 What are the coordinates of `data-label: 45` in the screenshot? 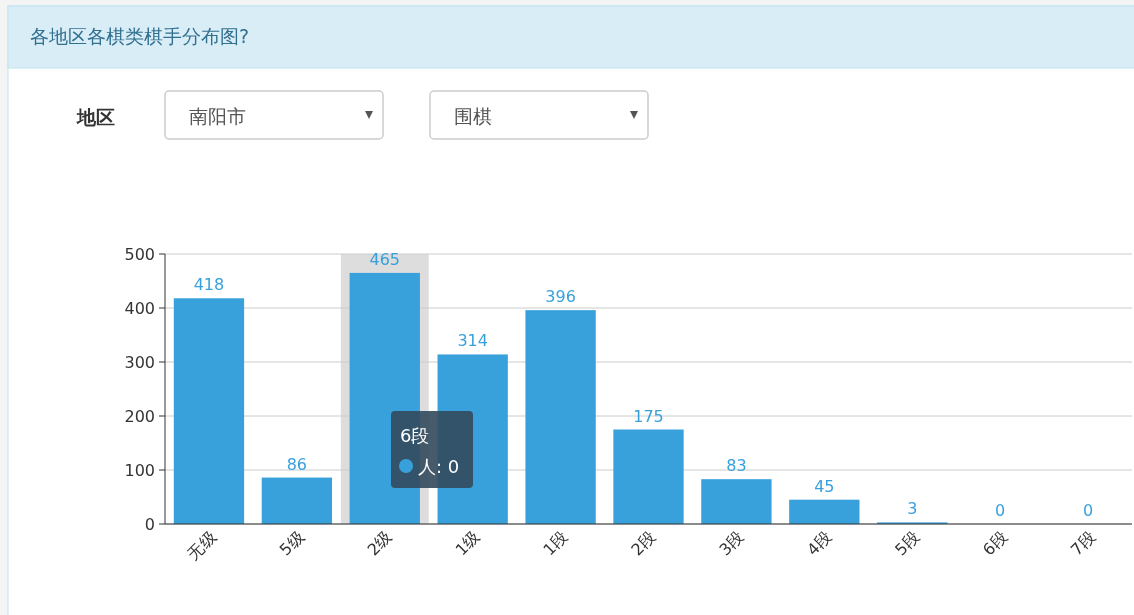 It's located at (824, 486).